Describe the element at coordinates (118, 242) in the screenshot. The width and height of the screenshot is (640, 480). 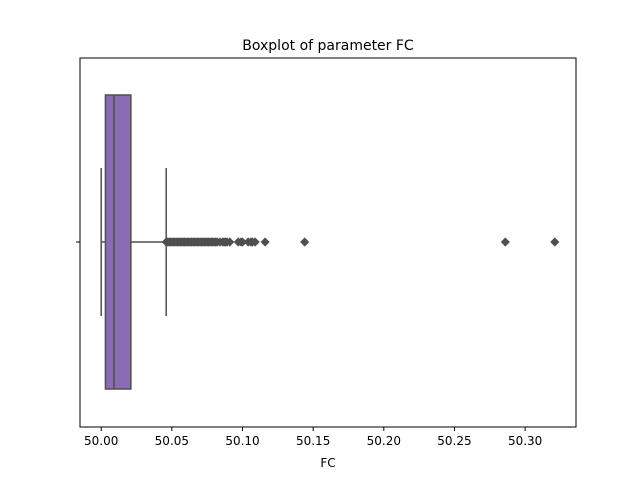
I see `iqr-box` at that location.